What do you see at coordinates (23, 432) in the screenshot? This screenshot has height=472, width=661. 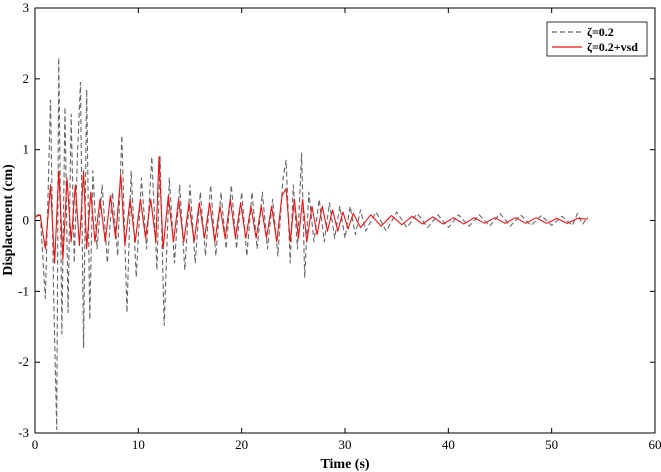 I see `y-tick-label: -3` at bounding box center [23, 432].